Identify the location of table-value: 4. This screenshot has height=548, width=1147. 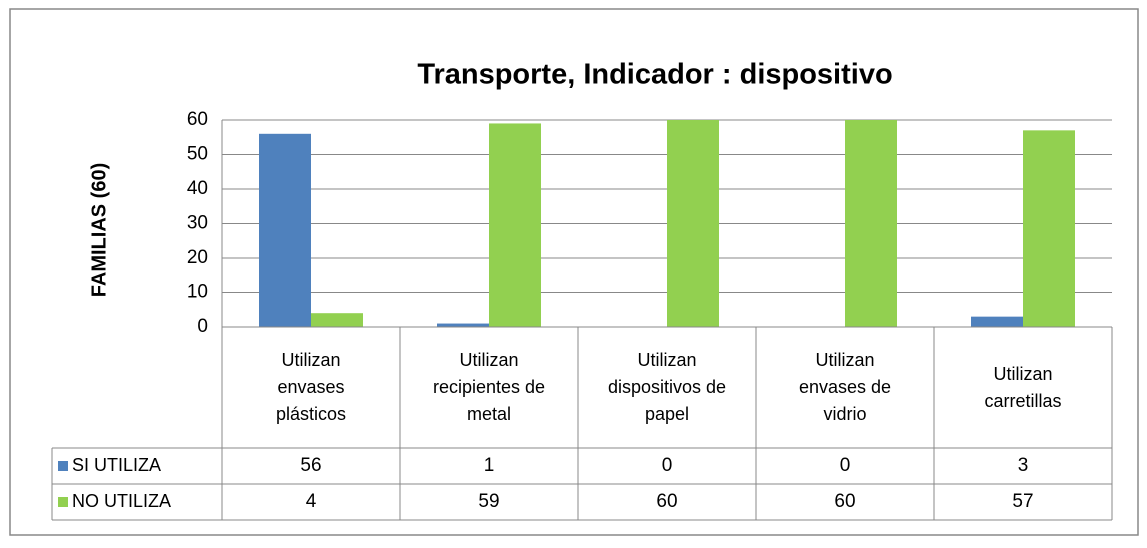
(311, 501).